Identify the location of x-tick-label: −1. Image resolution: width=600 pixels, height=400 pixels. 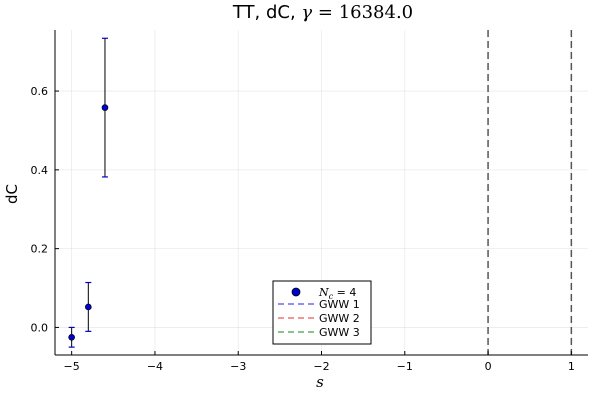
(405, 366).